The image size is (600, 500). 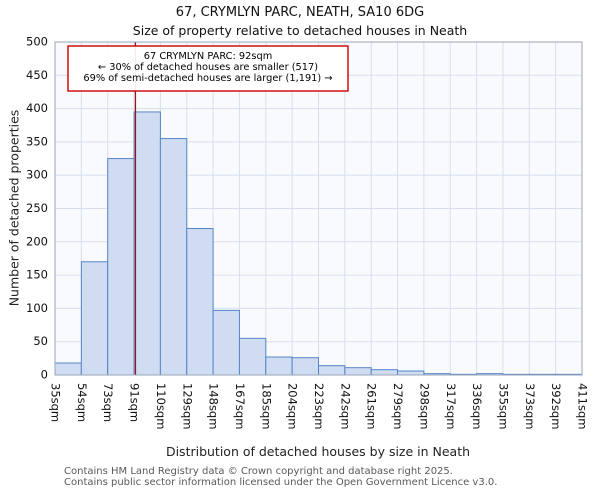 What do you see at coordinates (503, 406) in the screenshot?
I see `x-tick-label: 355sqm` at bounding box center [503, 406].